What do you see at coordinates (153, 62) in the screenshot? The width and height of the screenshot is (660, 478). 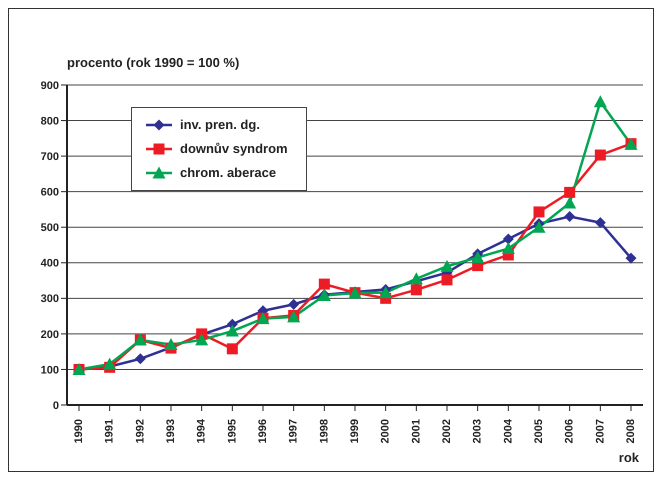 I see `y-axis-title: procento (rok 1990 = 100 %)` at bounding box center [153, 62].